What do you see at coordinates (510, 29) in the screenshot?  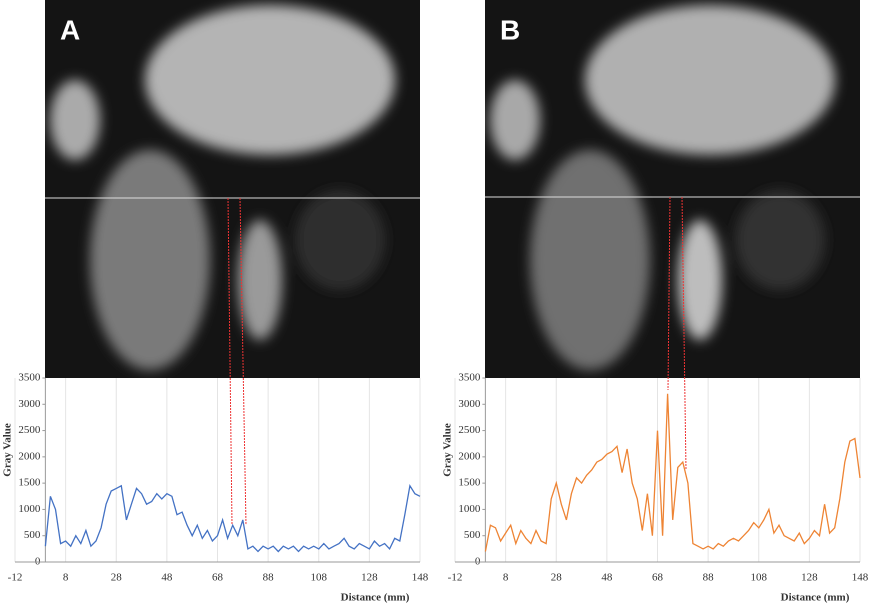 I see `panel-label: B` at bounding box center [510, 29].